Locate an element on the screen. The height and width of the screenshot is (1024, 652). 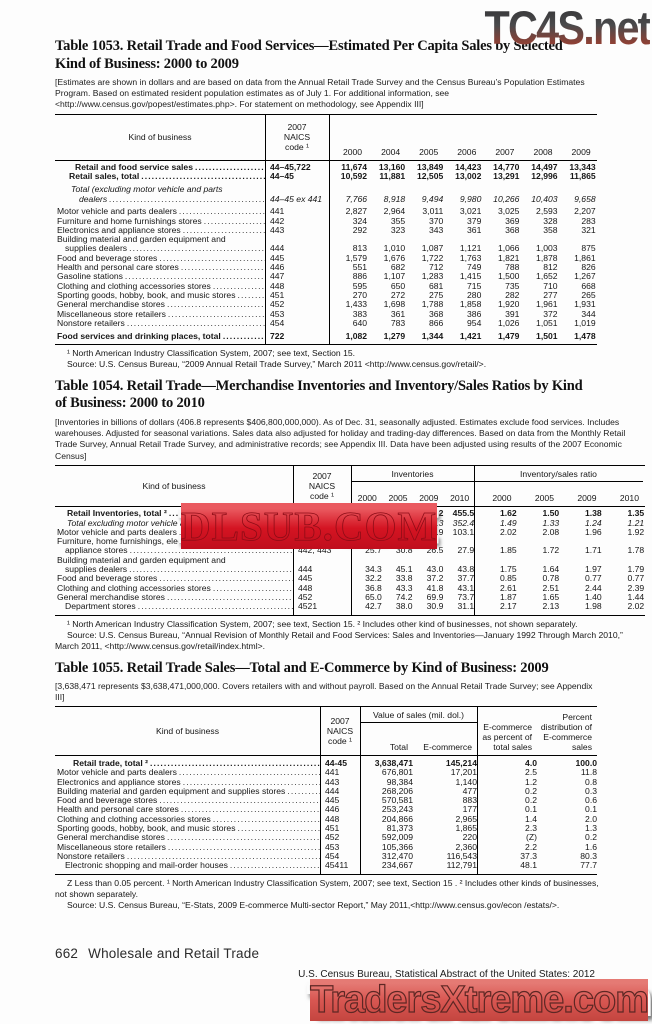
cell-value: 1,433 is located at coordinates (356, 304).